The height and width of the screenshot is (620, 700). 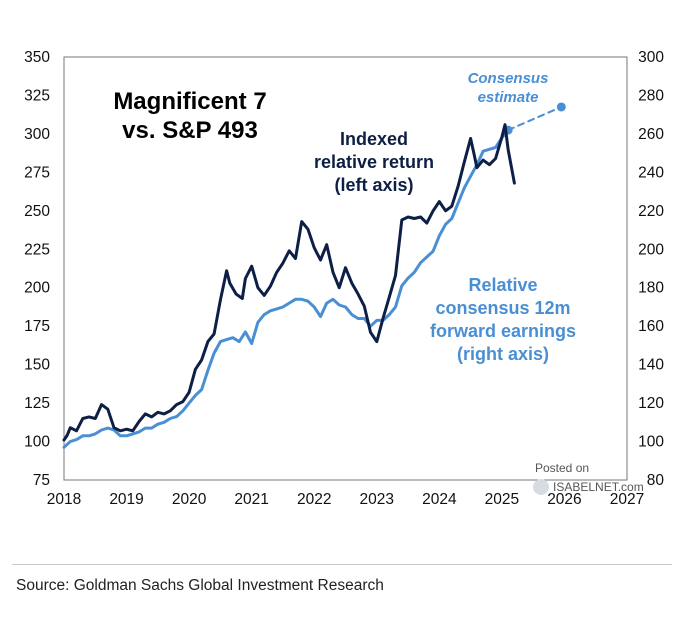 What do you see at coordinates (503, 354) in the screenshot?
I see `forward-earnings-label-4: (right axis)` at bounding box center [503, 354].